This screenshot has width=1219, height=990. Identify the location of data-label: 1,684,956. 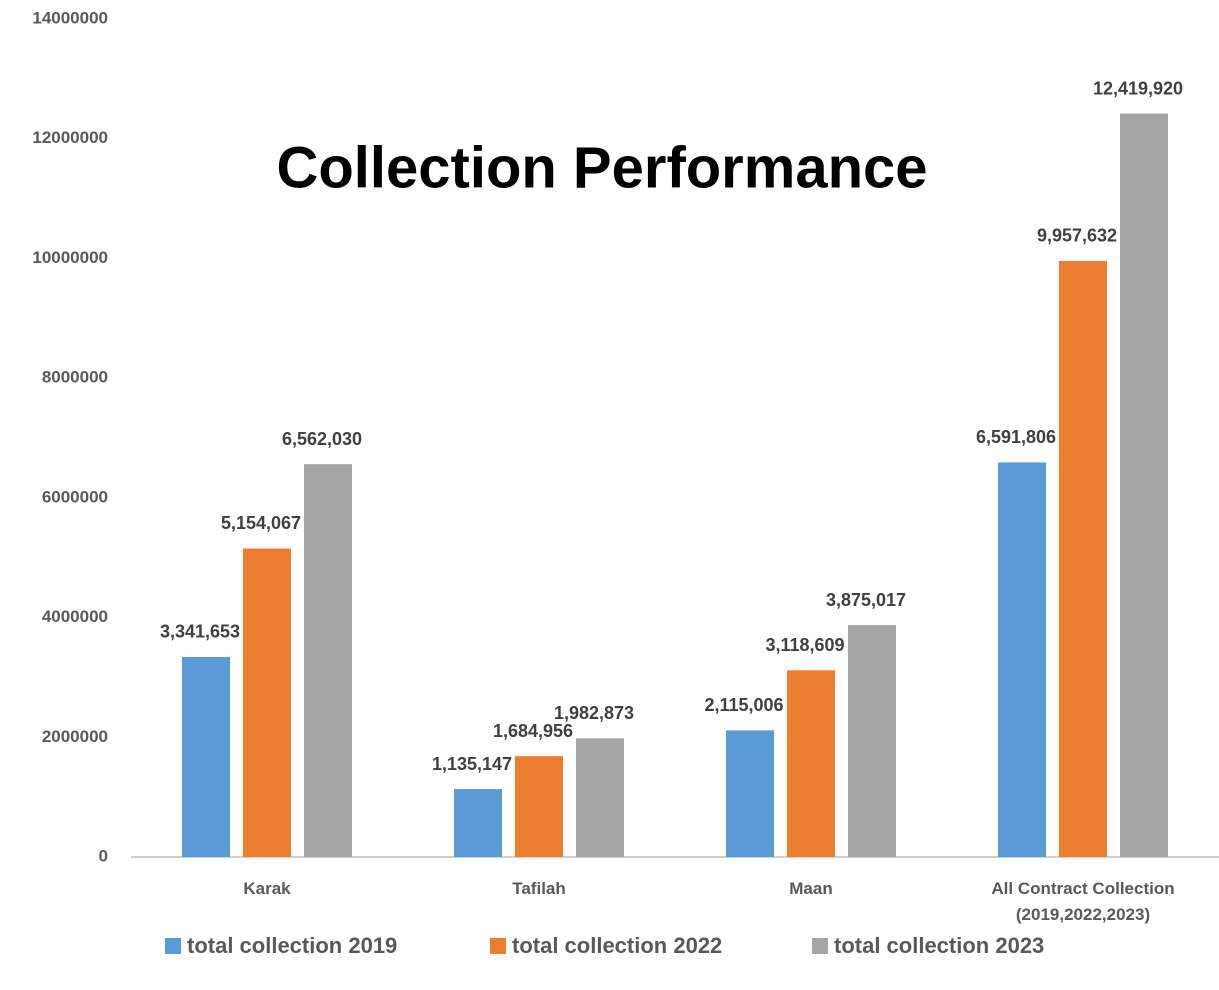
(533, 731).